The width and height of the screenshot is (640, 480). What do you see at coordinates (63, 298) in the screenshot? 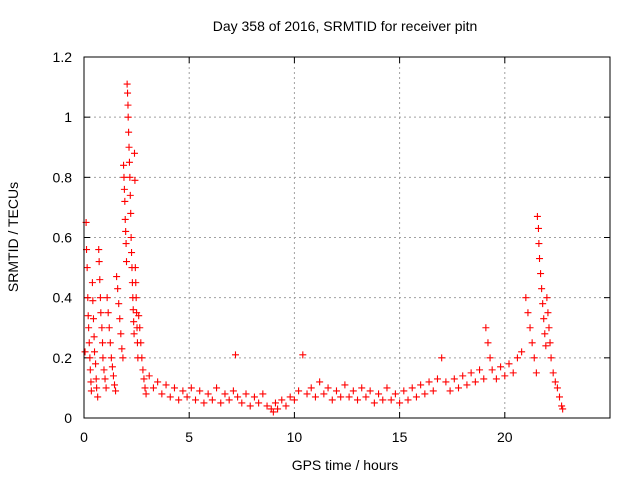
I see `y-tick-label: 0.4` at bounding box center [63, 298].